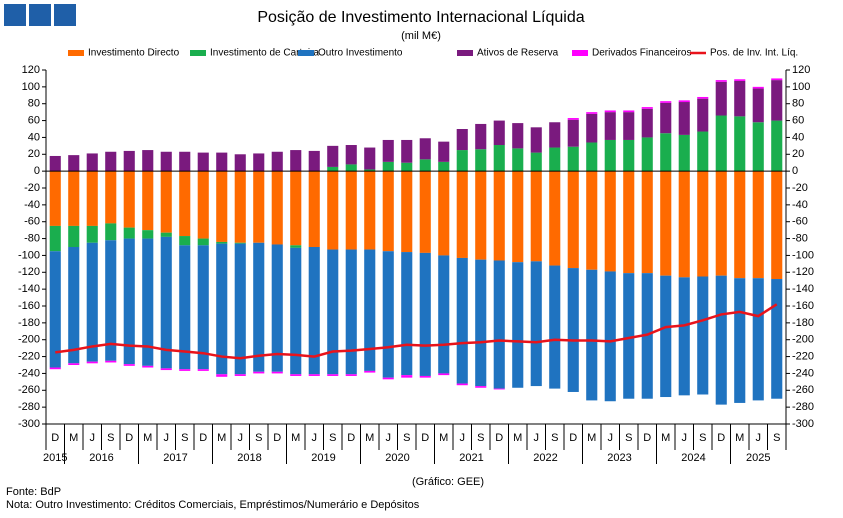 This screenshot has width=843, height=518. I want to click on line-series, so click(416, 331).